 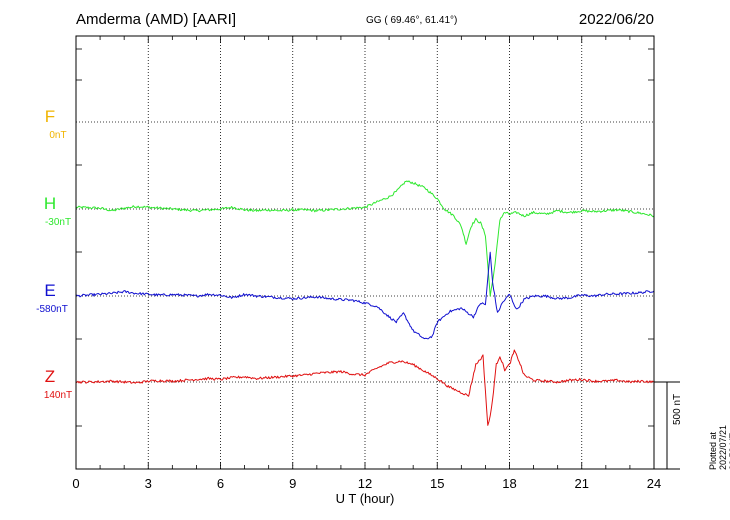 I want to click on channel-z-baseline: 140nT, so click(x=58, y=395).